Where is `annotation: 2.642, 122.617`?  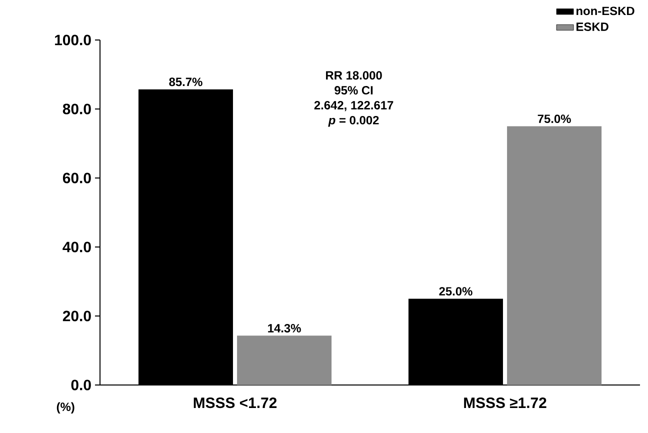
annotation: 2.642, 122.617 is located at coordinates (354, 106).